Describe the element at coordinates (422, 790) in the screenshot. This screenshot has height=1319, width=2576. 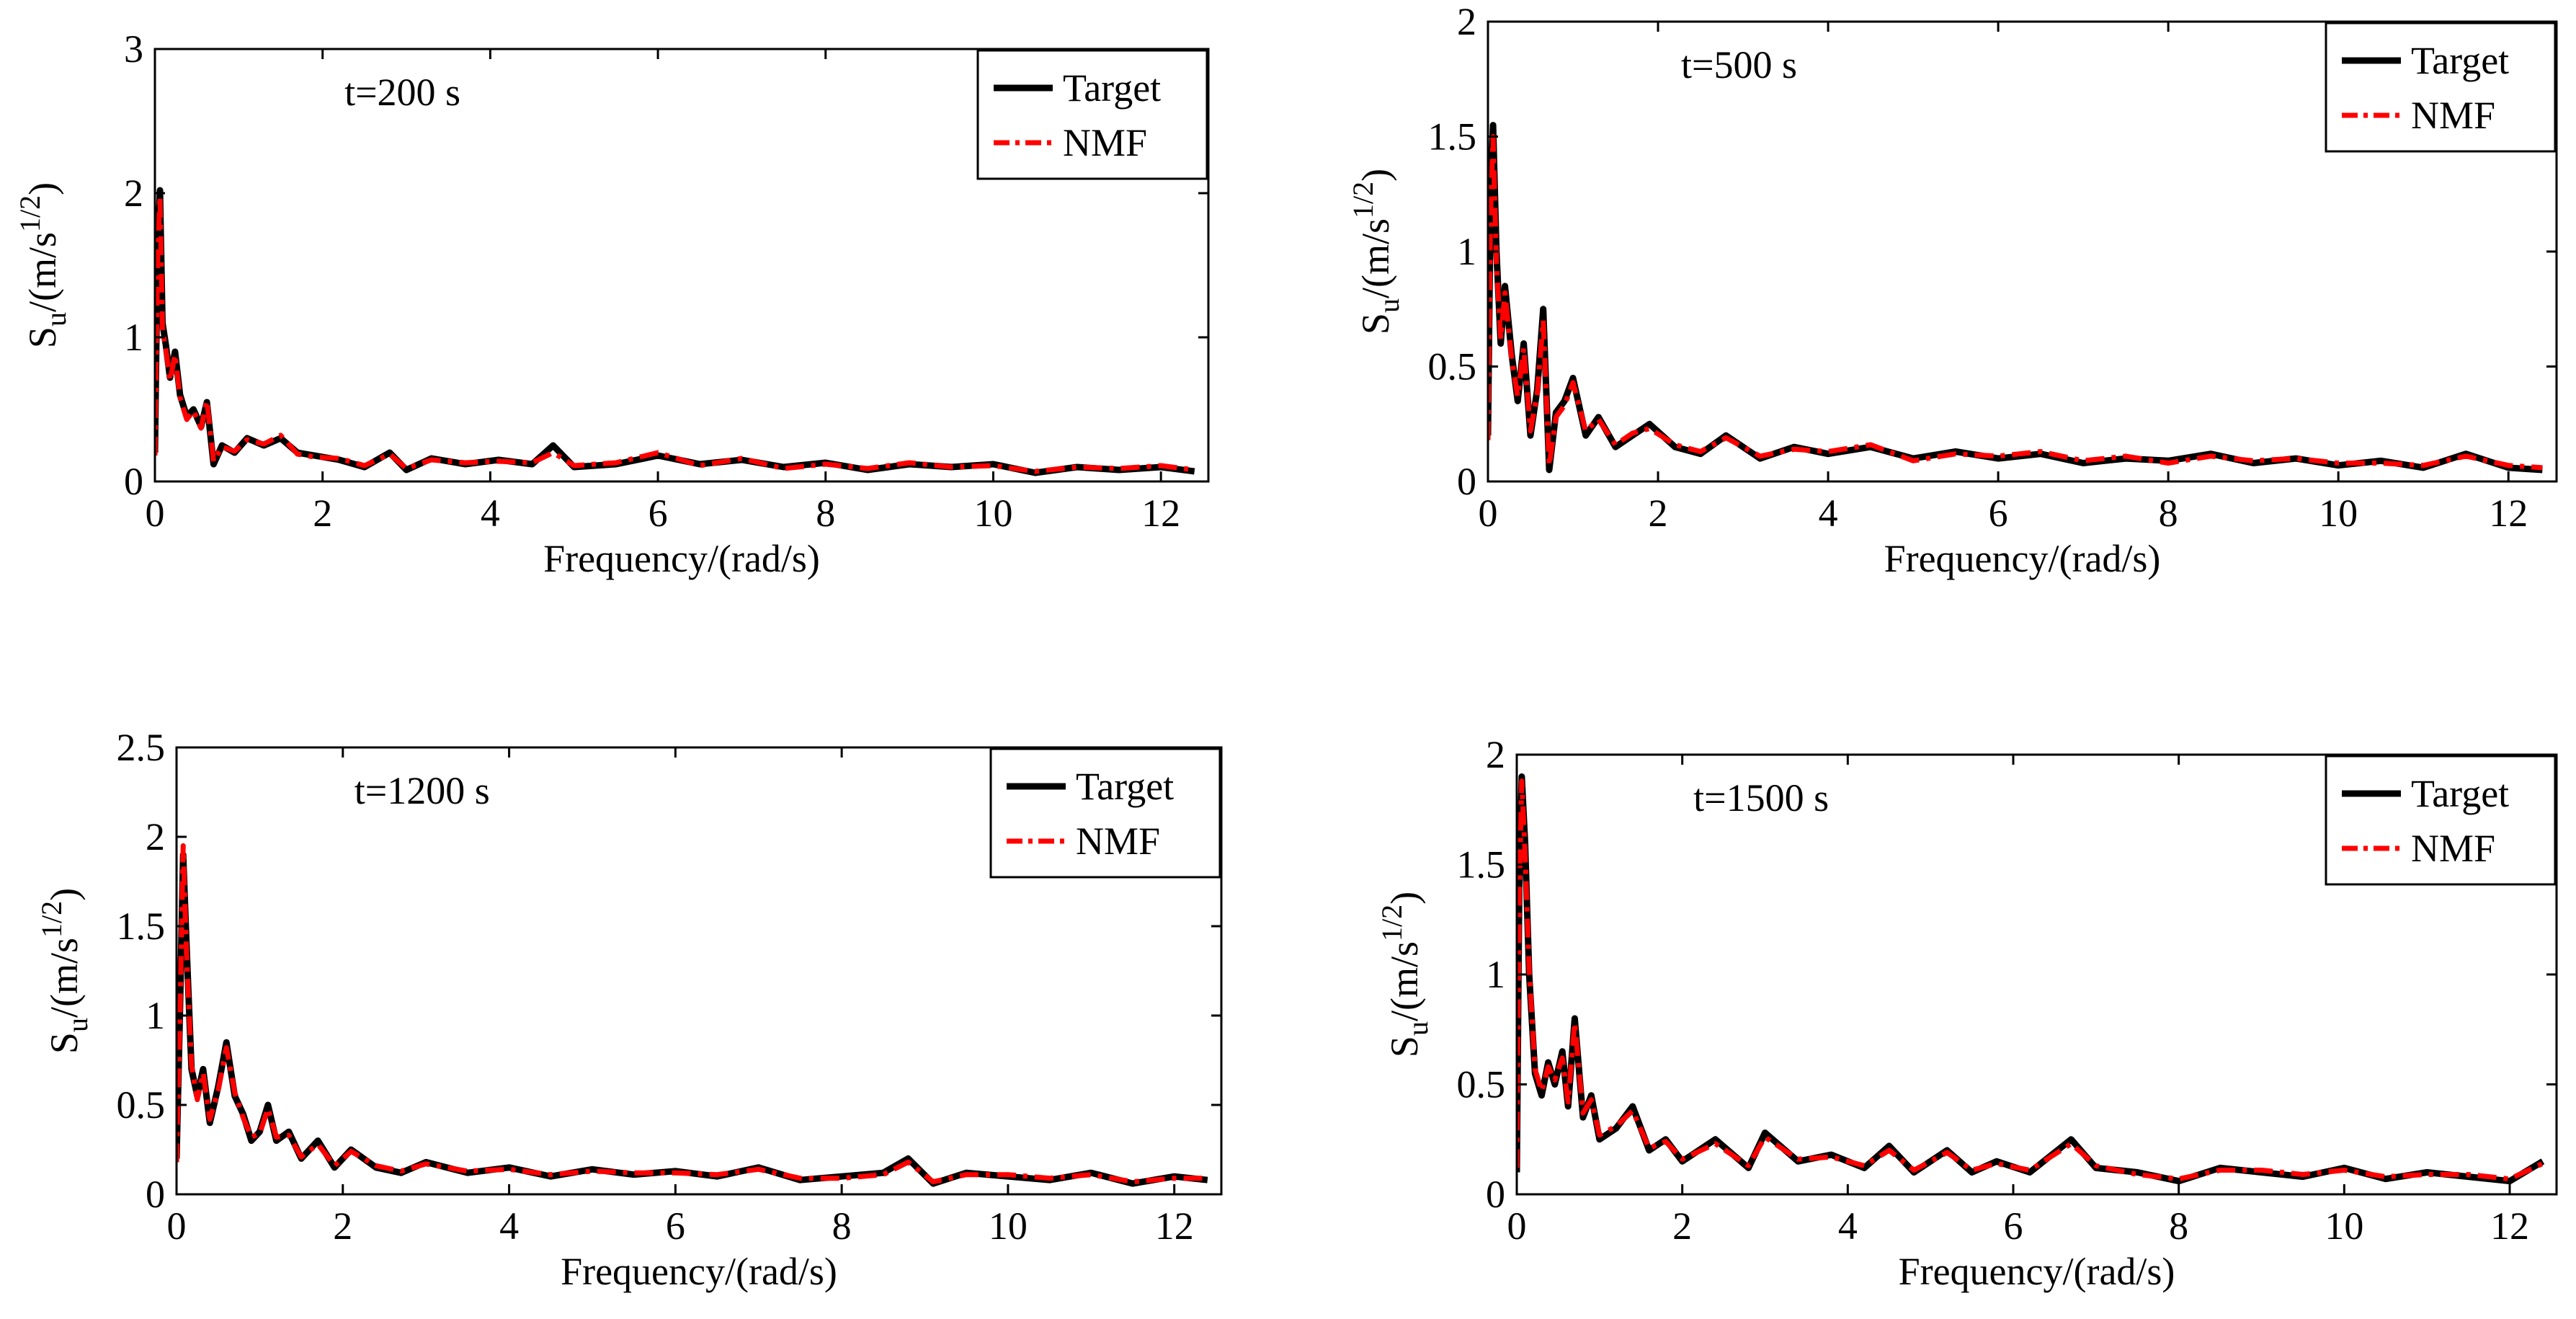
I see `time-annotation: t=1200 s` at that location.